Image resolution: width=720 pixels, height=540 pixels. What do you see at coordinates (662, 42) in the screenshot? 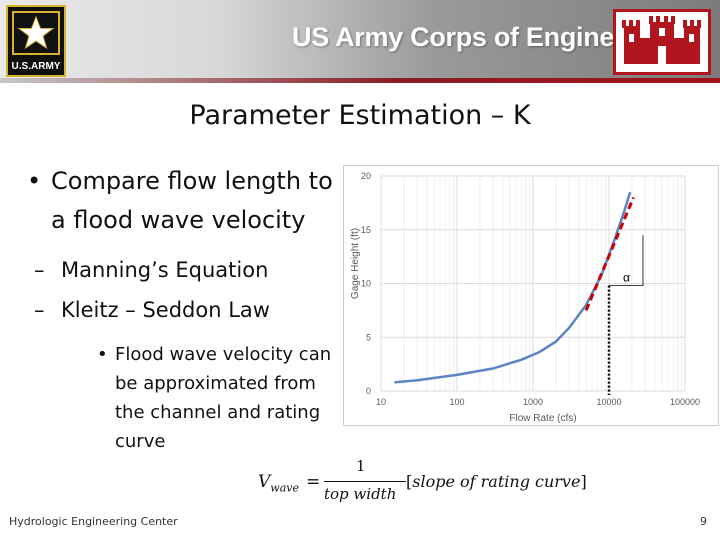
I see `corps-castle-logo` at bounding box center [662, 42].